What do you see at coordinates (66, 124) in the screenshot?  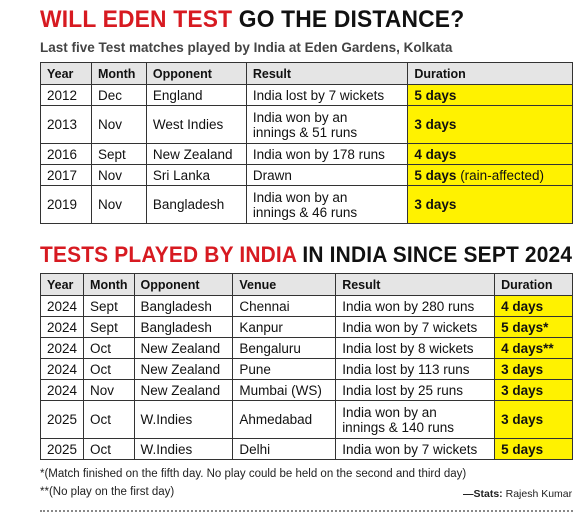 I see `cell-year: 2013` at bounding box center [66, 124].